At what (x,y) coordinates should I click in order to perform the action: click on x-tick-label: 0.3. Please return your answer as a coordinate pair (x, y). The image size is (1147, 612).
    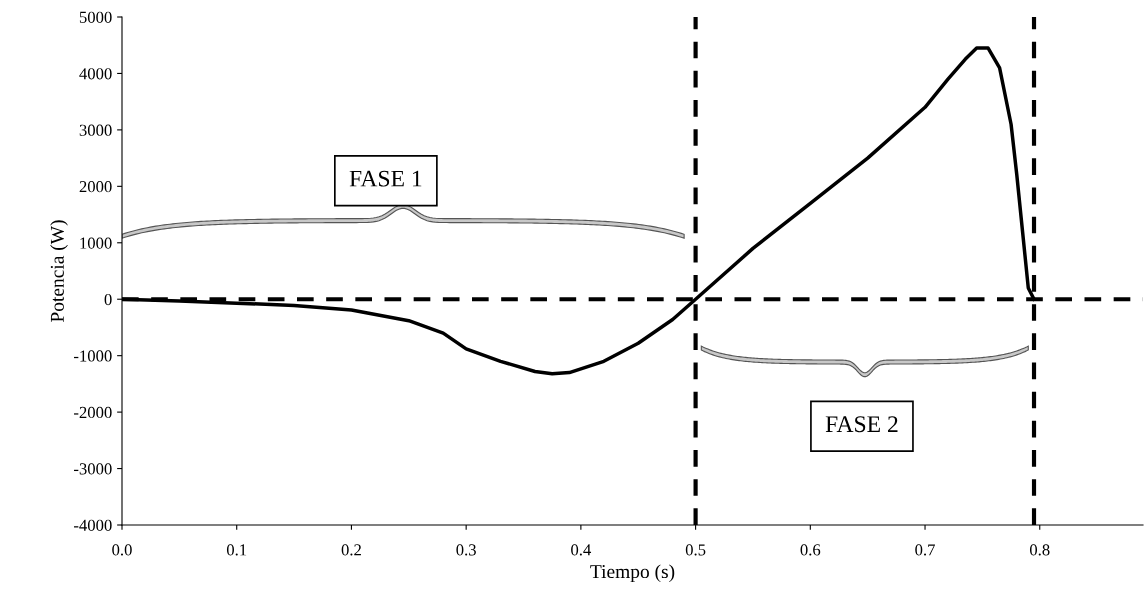
    Looking at the image, I should click on (466, 550).